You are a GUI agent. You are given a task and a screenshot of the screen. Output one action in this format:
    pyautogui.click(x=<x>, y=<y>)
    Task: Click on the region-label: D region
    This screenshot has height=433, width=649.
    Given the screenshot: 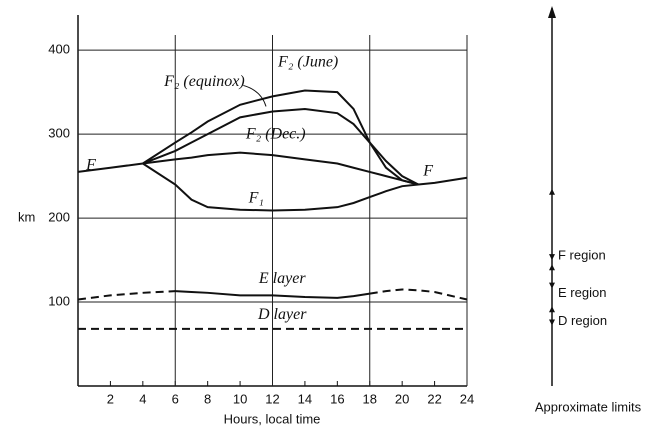 What is the action you would take?
    pyautogui.click(x=582, y=320)
    